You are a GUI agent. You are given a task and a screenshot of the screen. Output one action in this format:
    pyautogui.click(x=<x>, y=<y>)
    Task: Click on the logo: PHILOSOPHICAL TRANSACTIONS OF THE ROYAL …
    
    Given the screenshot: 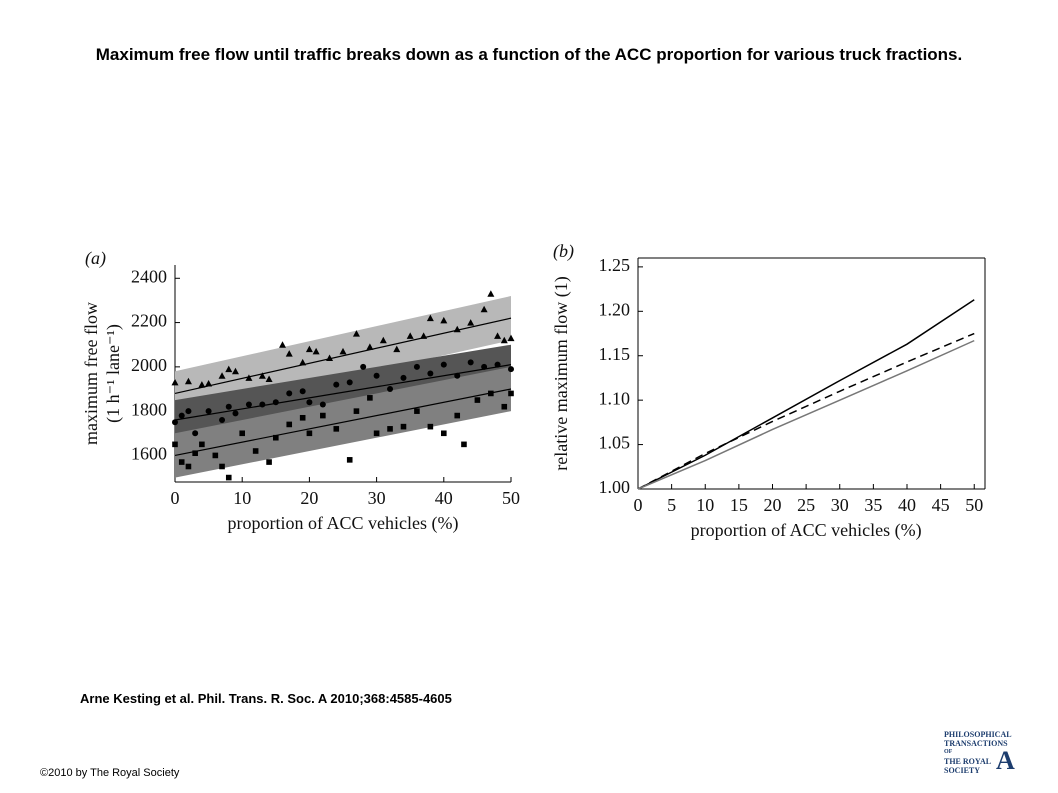 What is the action you would take?
    pyautogui.click(x=982, y=752)
    